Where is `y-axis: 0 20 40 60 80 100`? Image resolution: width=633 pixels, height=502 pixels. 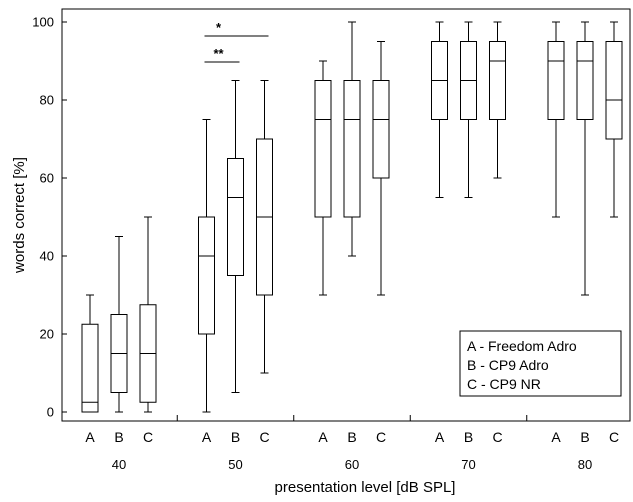
y-axis: 0 20 40 60 80 100 is located at coordinates (49, 217).